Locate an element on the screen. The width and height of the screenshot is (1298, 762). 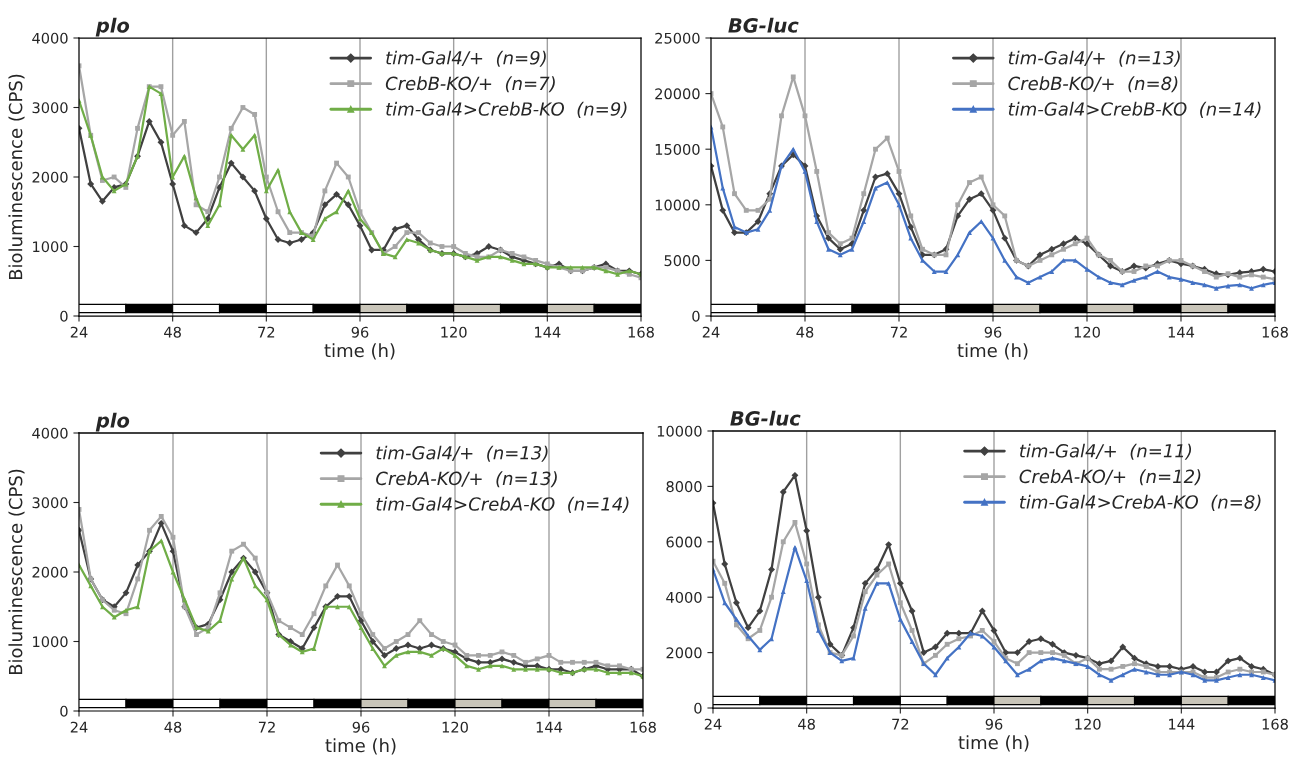
y-tick-label: 5000 is located at coordinates (682, 261).